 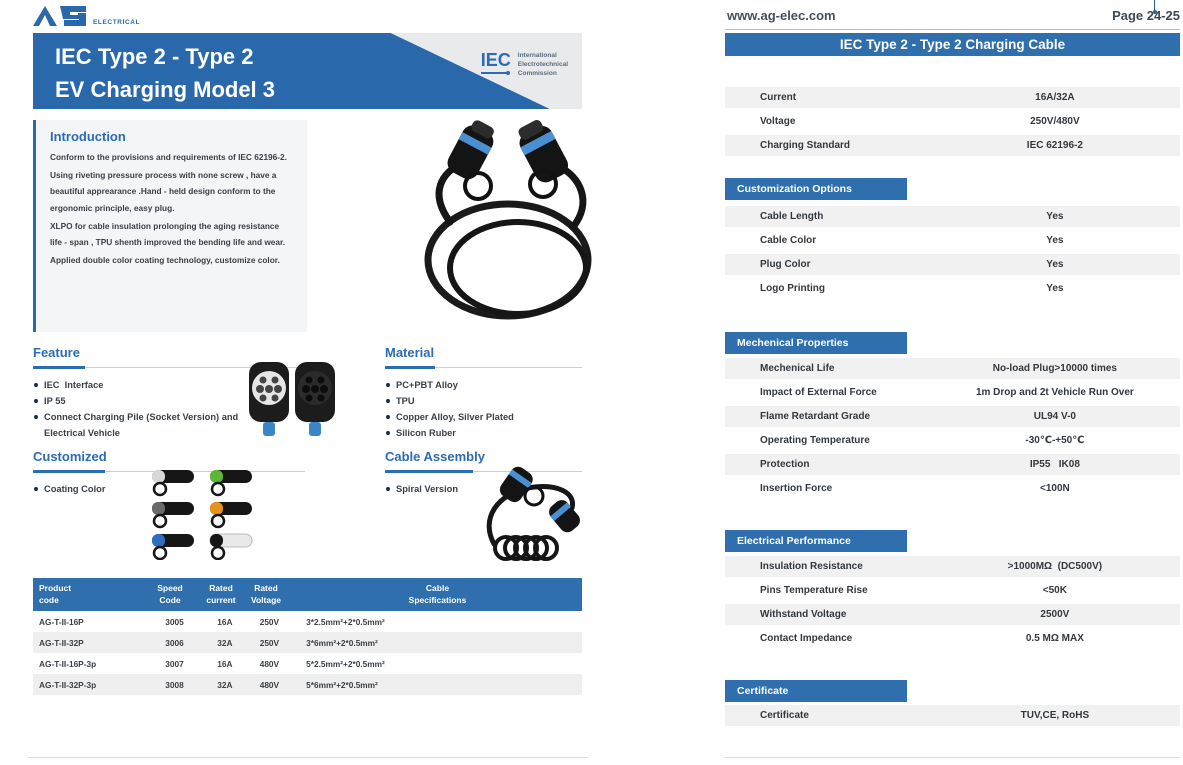 What do you see at coordinates (952, 488) in the screenshot?
I see `spec-row: Insertion Force <100N` at bounding box center [952, 488].